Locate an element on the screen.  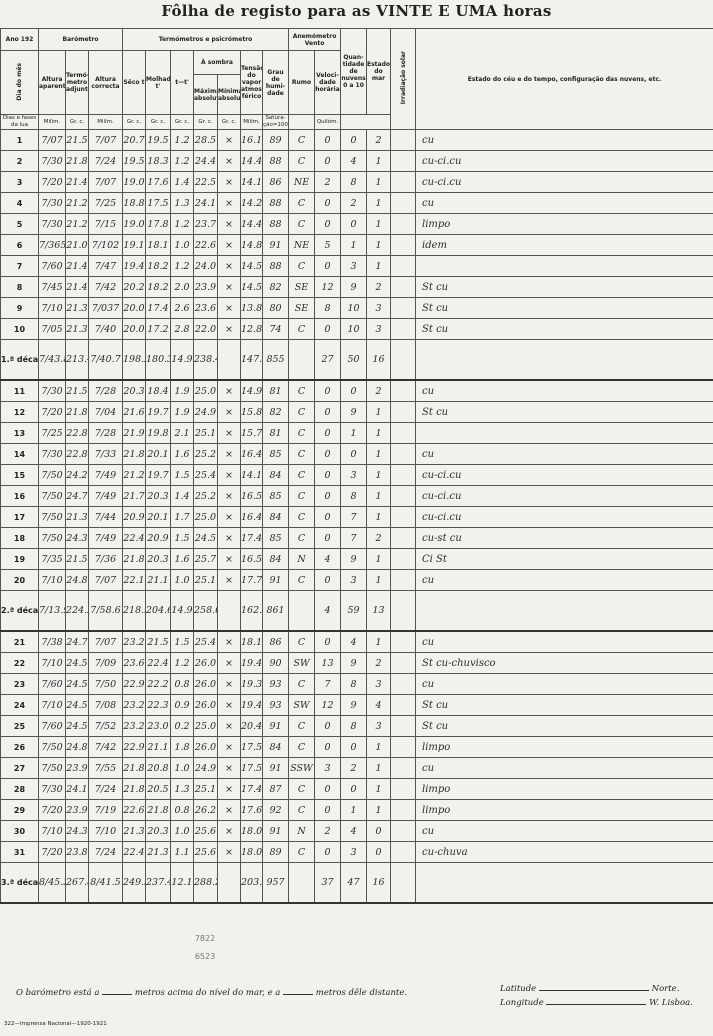
value-cell: 2 is located at coordinates (328, 182).